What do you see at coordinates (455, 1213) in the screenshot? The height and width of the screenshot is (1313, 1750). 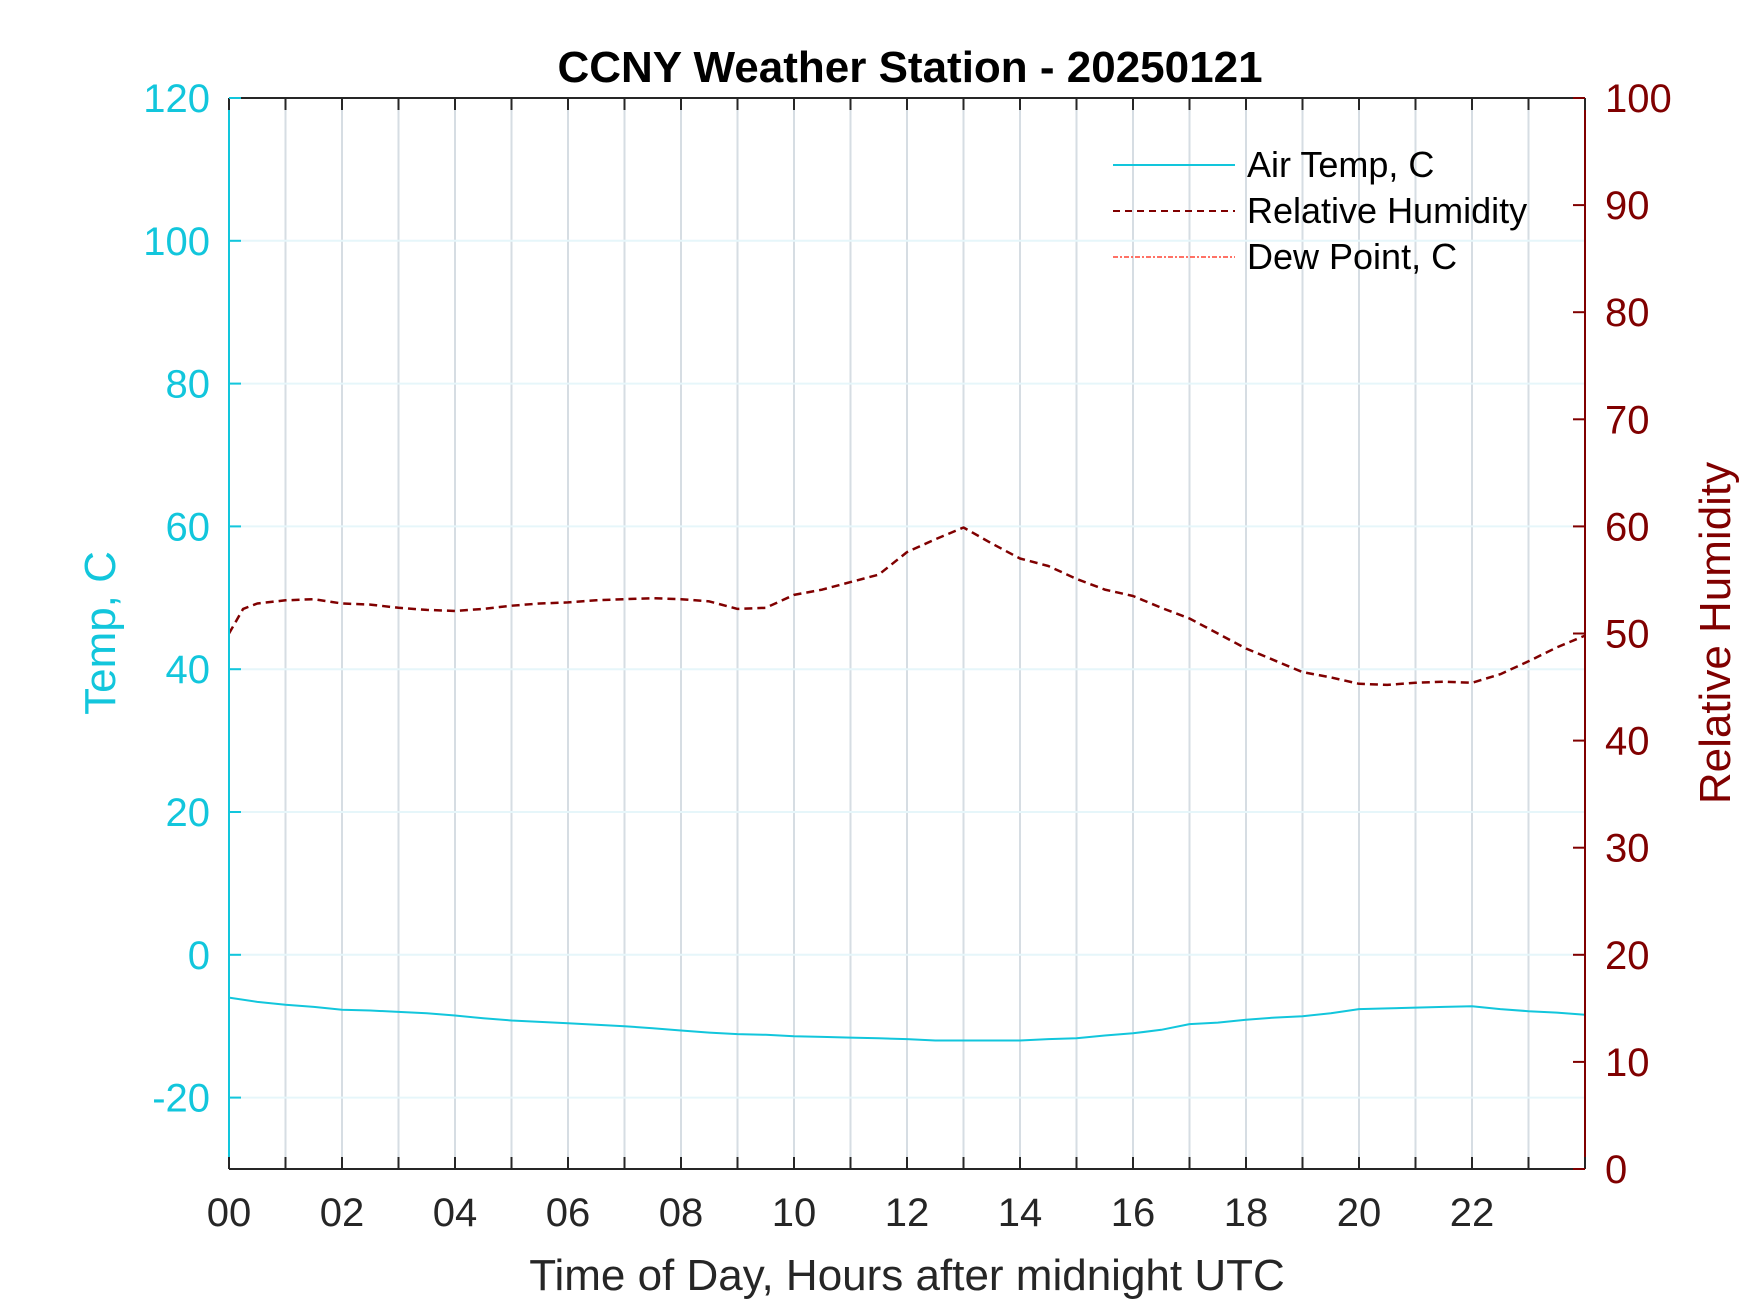 I see `x-tick-label: 04` at bounding box center [455, 1213].